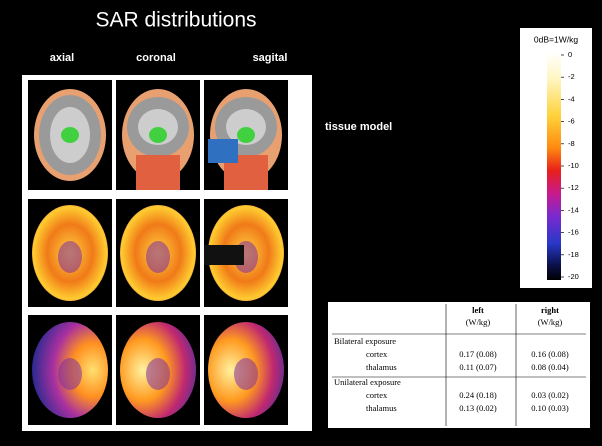 The image size is (602, 446). I want to click on column-label: axial, so click(62, 58).